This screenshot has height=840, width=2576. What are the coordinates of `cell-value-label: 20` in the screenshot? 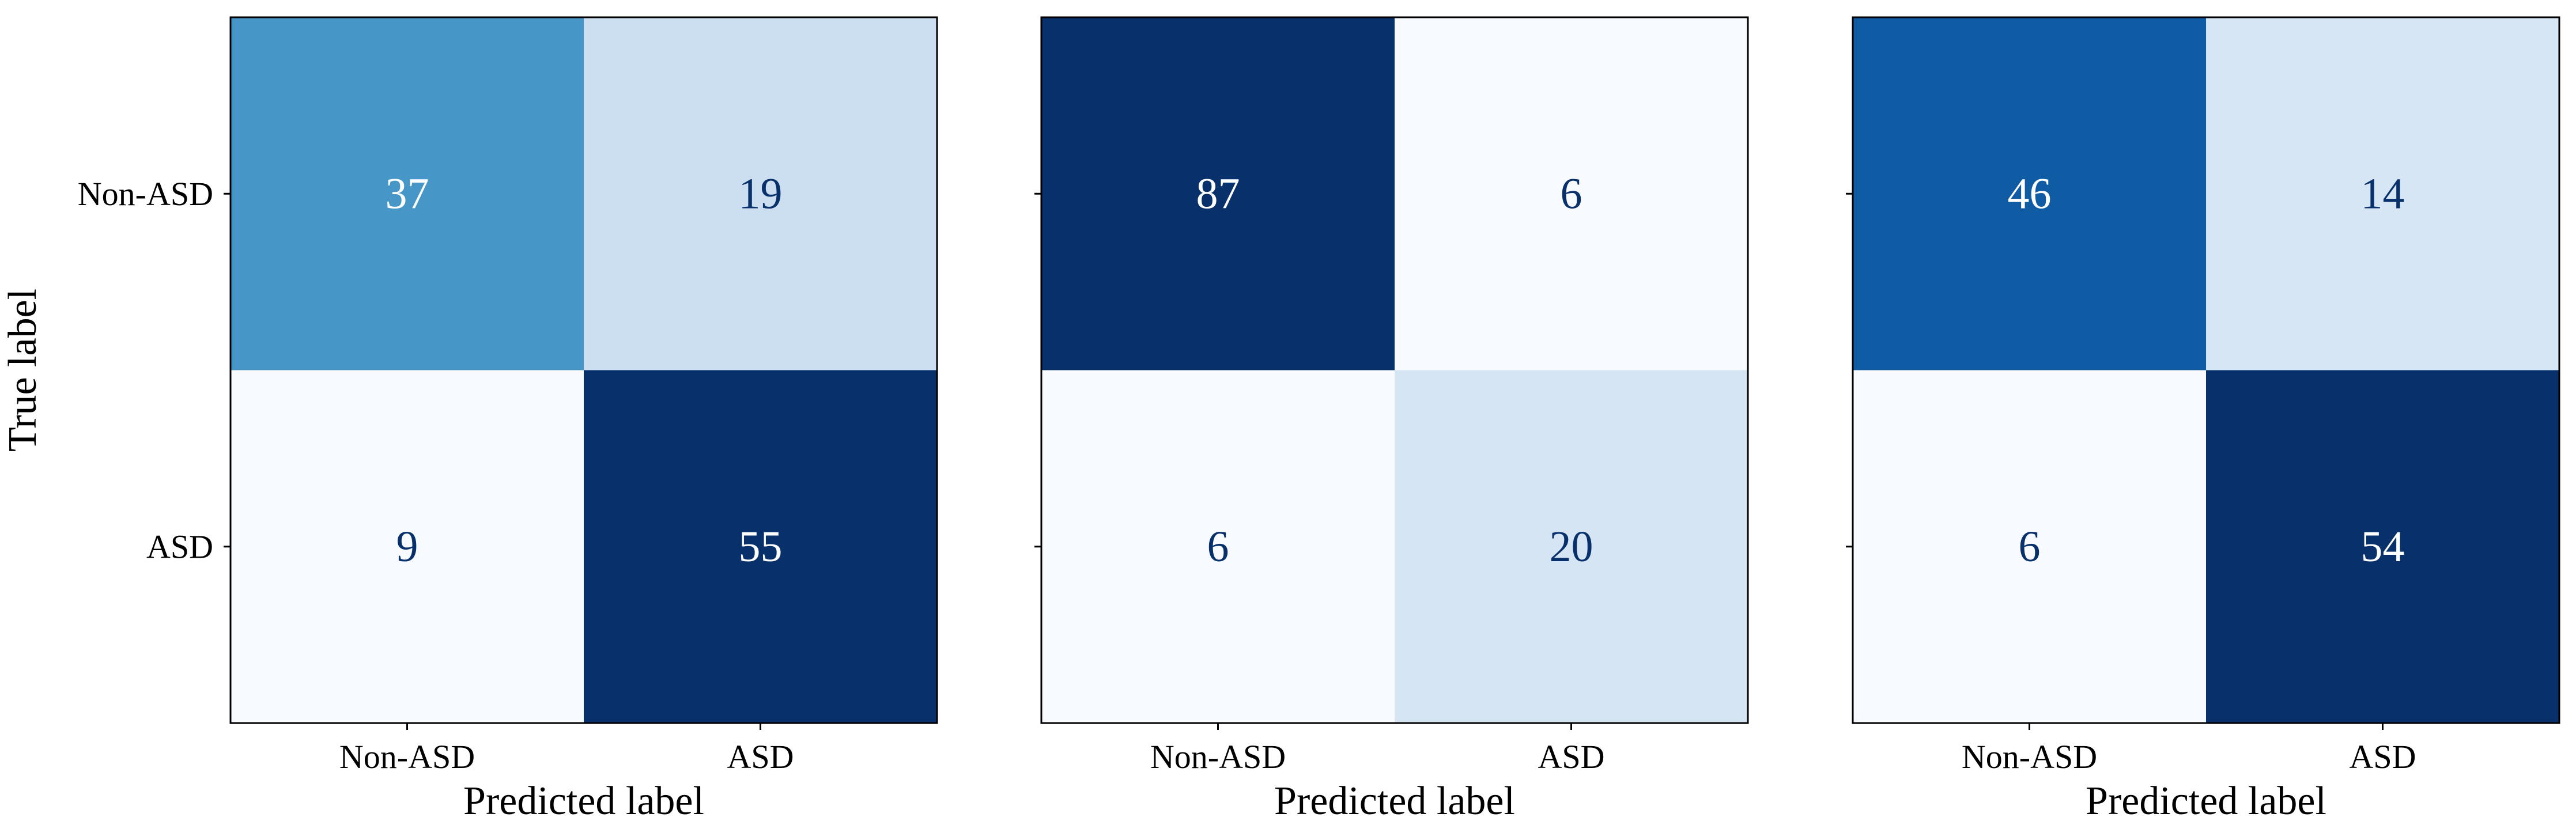 It's located at (1571, 547).